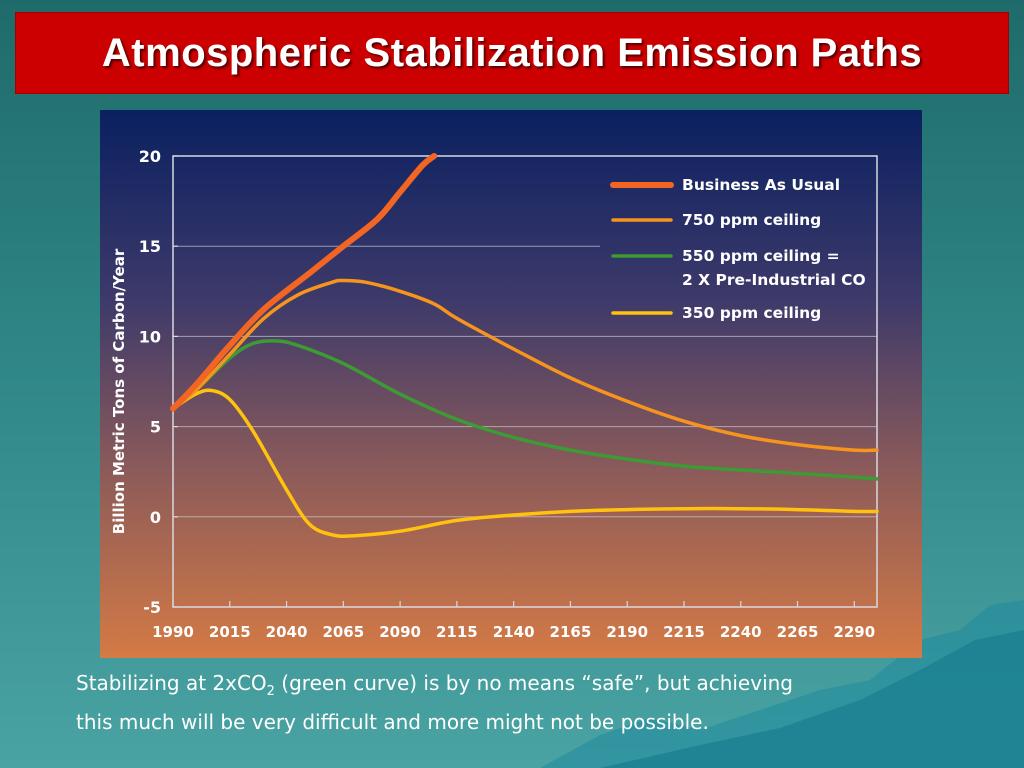 Image resolution: width=1024 pixels, height=768 pixels. I want to click on x-tick-label: 2090, so click(400, 632).